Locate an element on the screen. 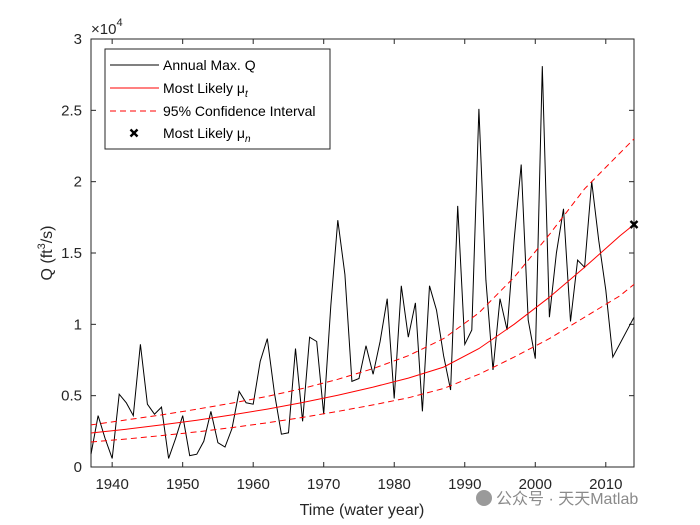 The width and height of the screenshot is (700, 525). x-tick-label: 2010 is located at coordinates (605, 484).